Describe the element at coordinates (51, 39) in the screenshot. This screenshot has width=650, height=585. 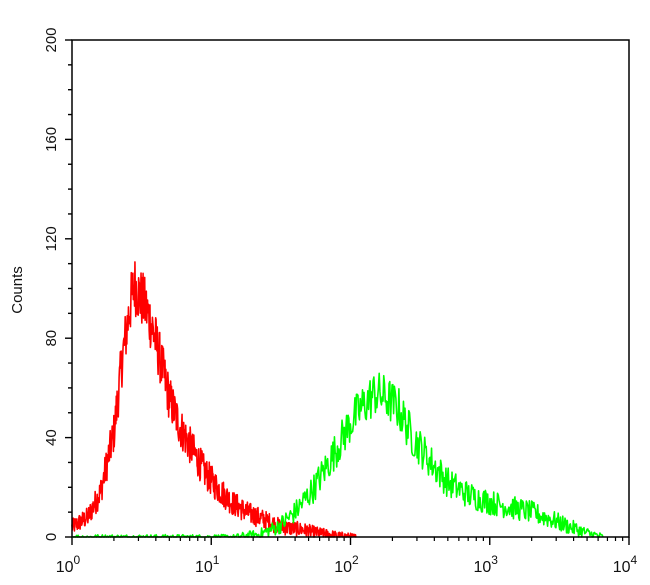
I see `y-tick-label: 200` at that location.